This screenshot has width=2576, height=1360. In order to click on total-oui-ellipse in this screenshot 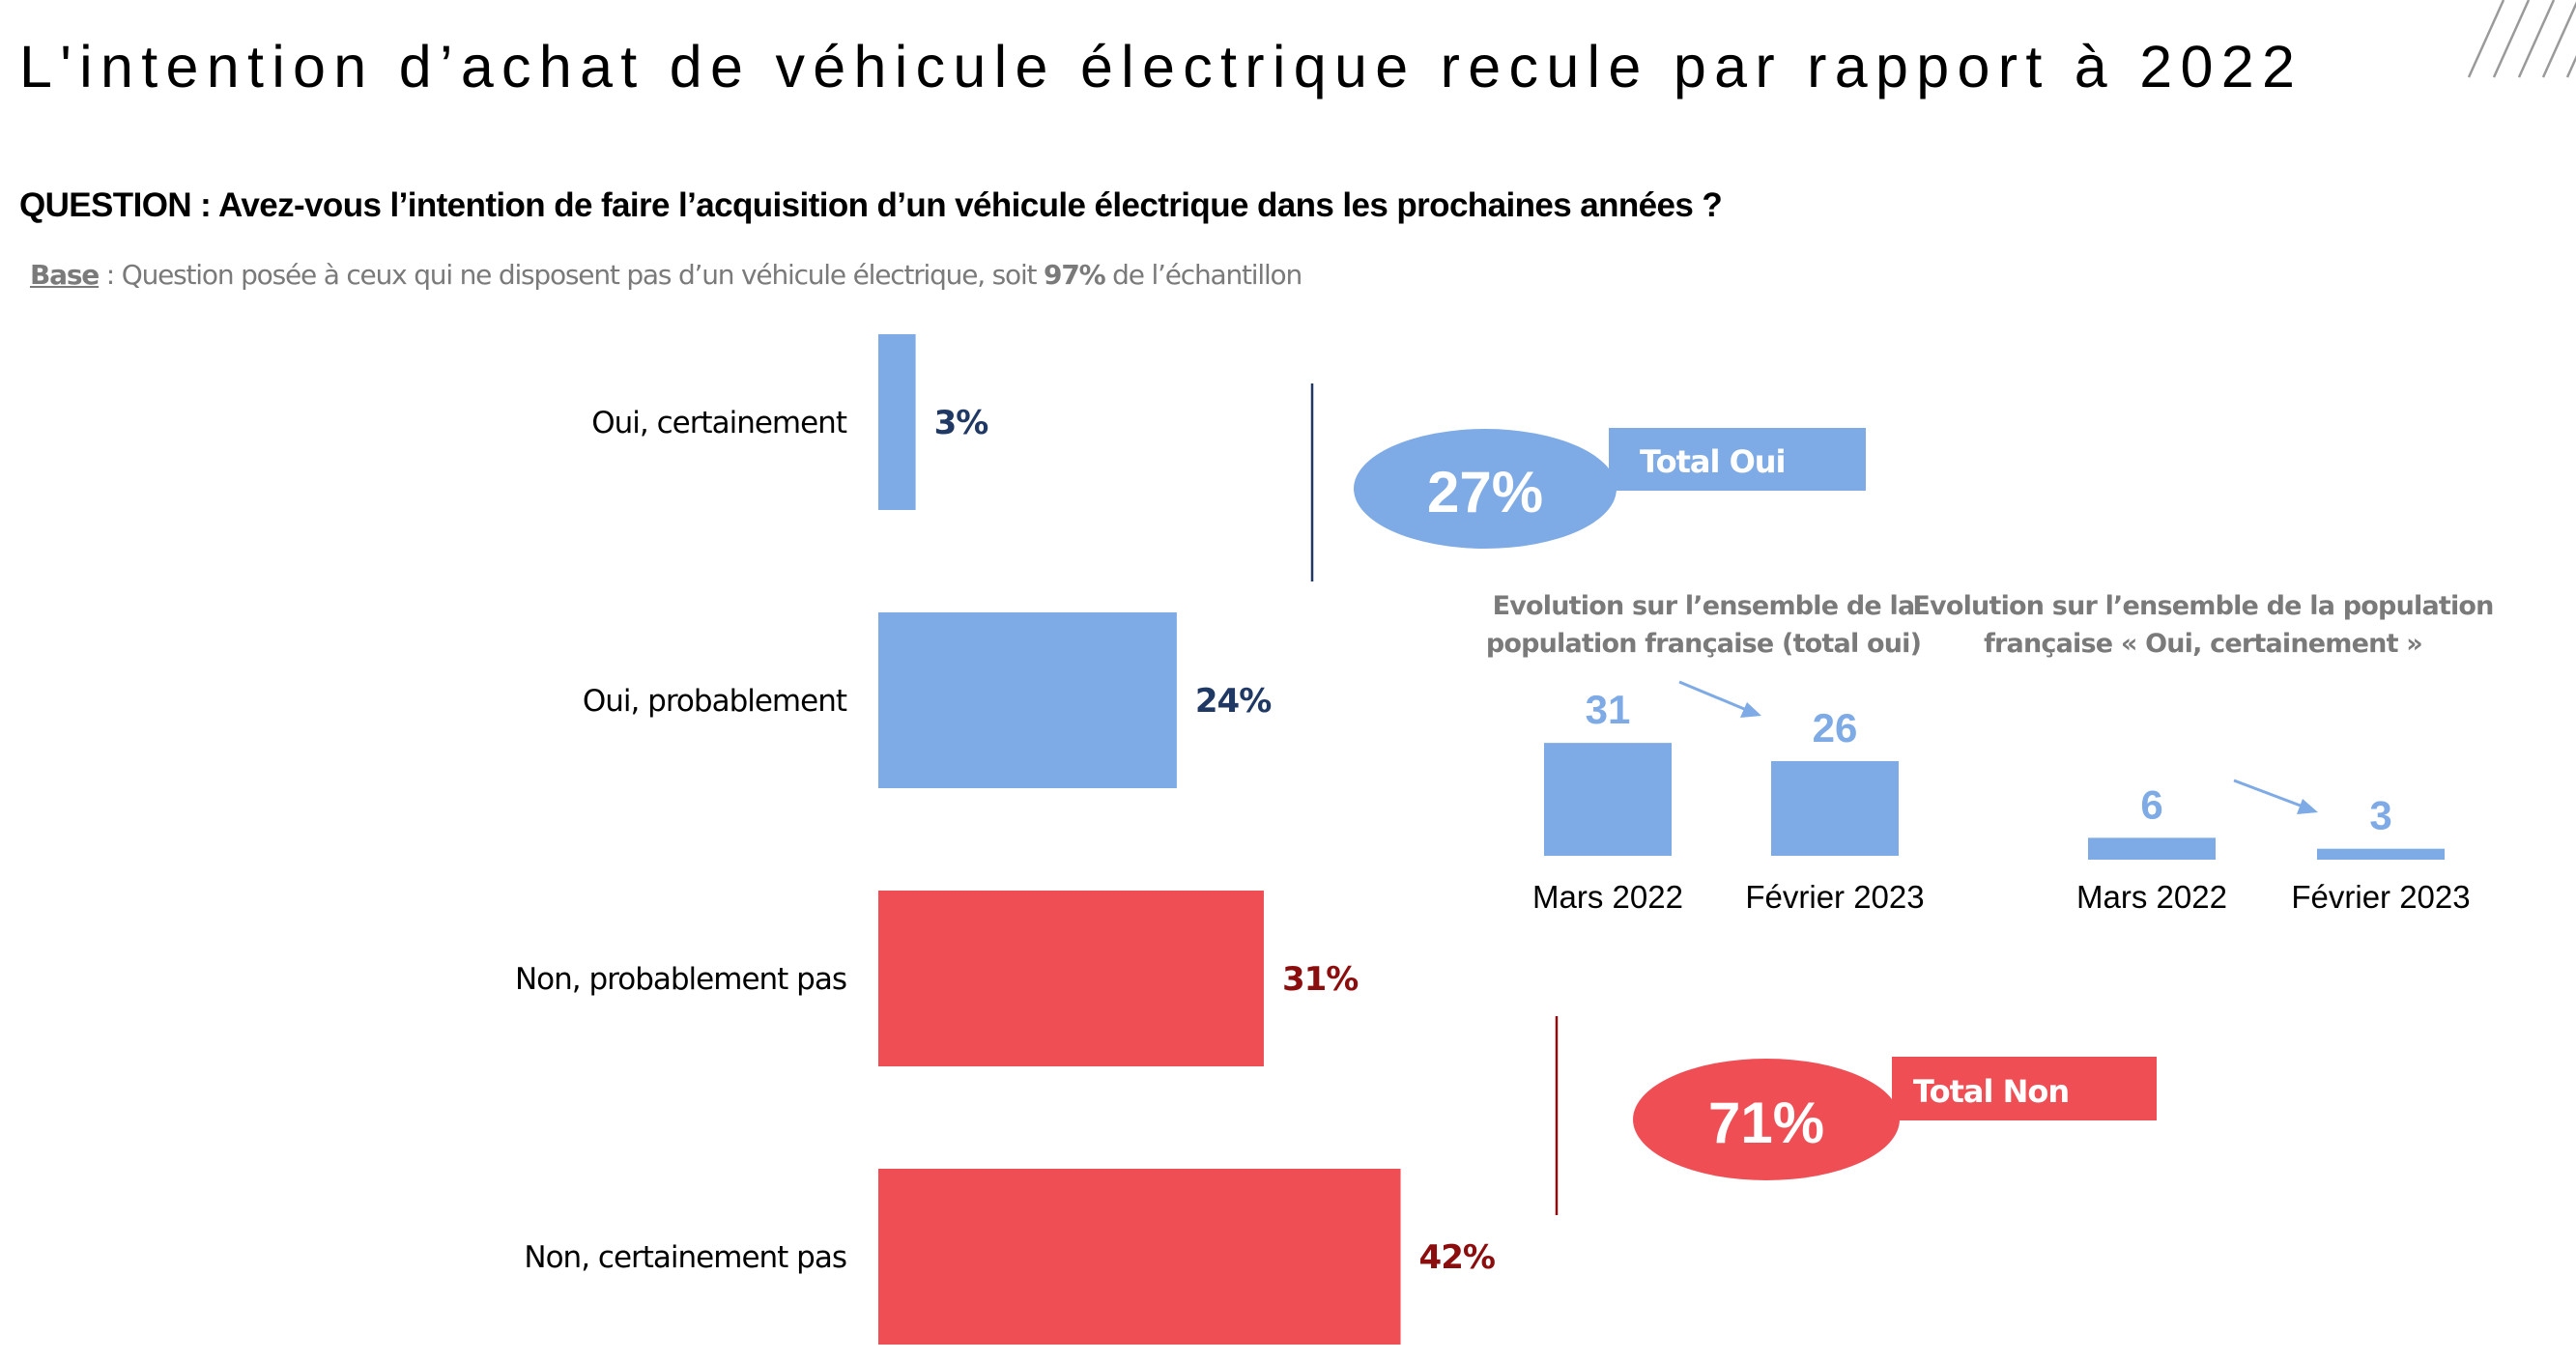, I will do `click(1486, 489)`.